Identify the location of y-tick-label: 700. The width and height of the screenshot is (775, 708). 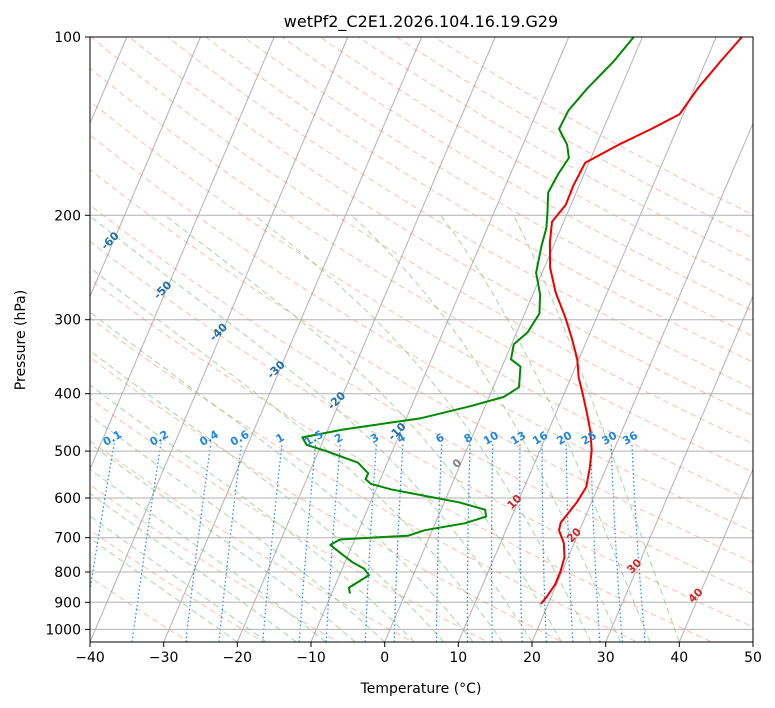
(67, 539).